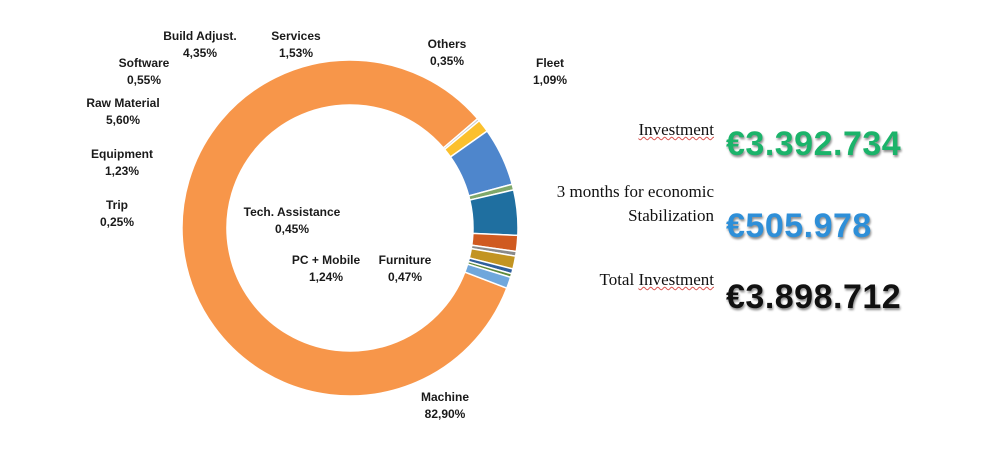 This screenshot has height=454, width=992. What do you see at coordinates (292, 221) in the screenshot?
I see `slice-label-tech-assistance: Tech. Assistance 0,45%` at bounding box center [292, 221].